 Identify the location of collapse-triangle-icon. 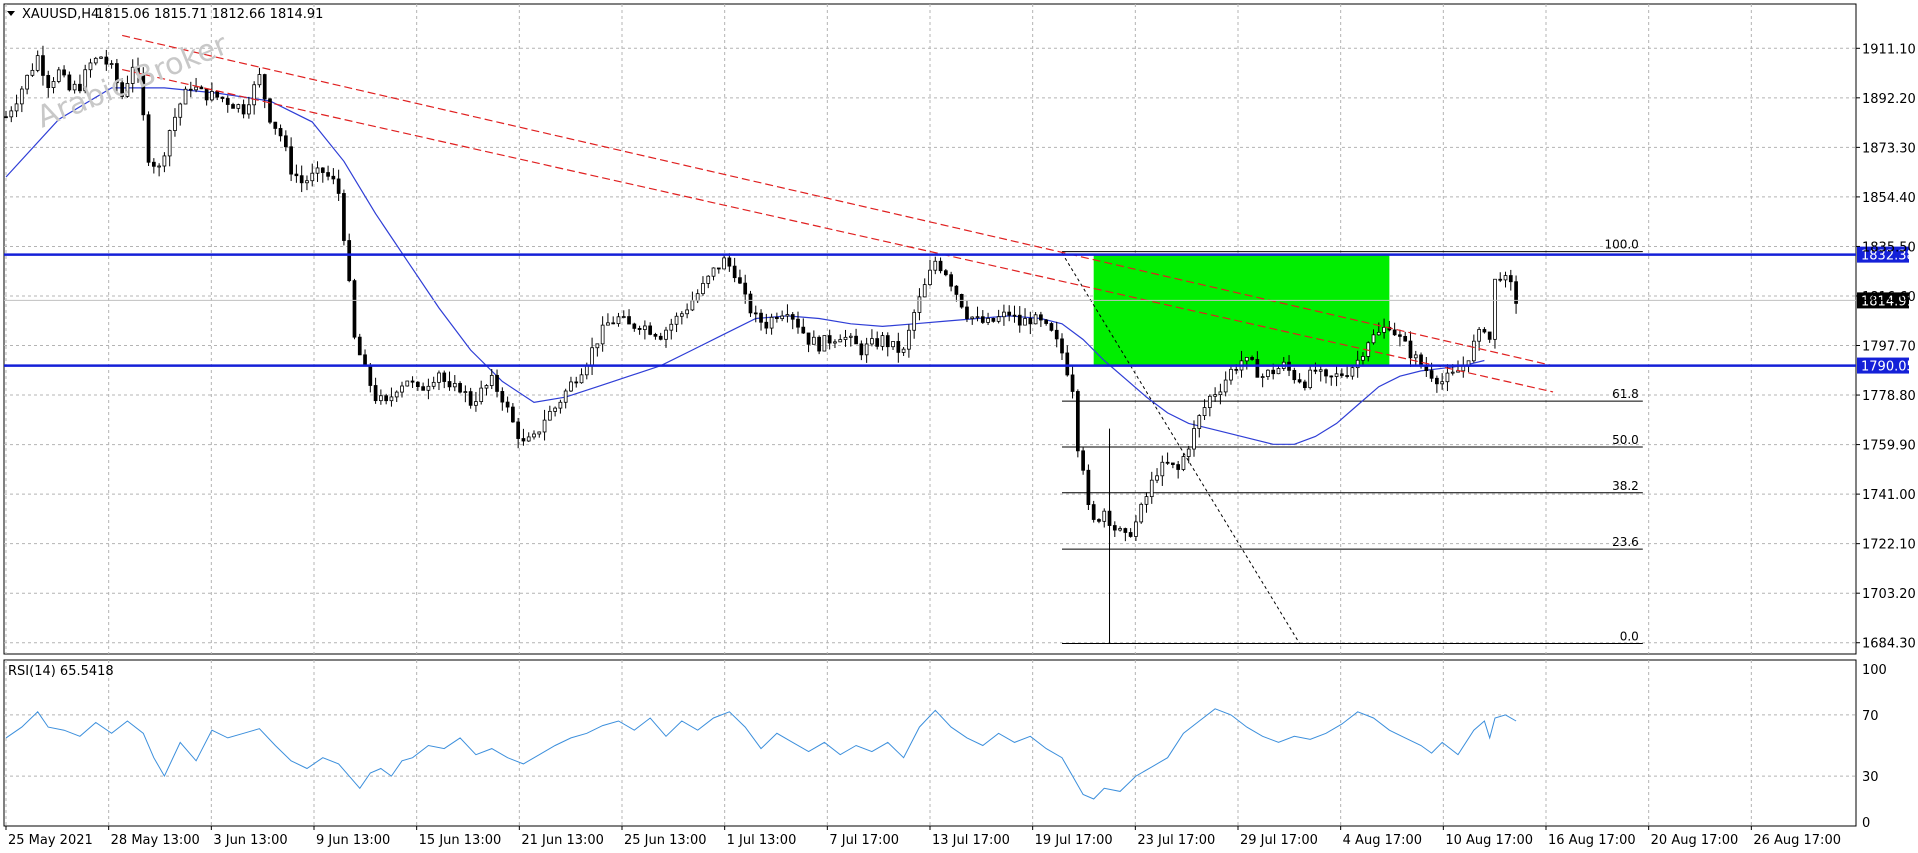
(11, 13).